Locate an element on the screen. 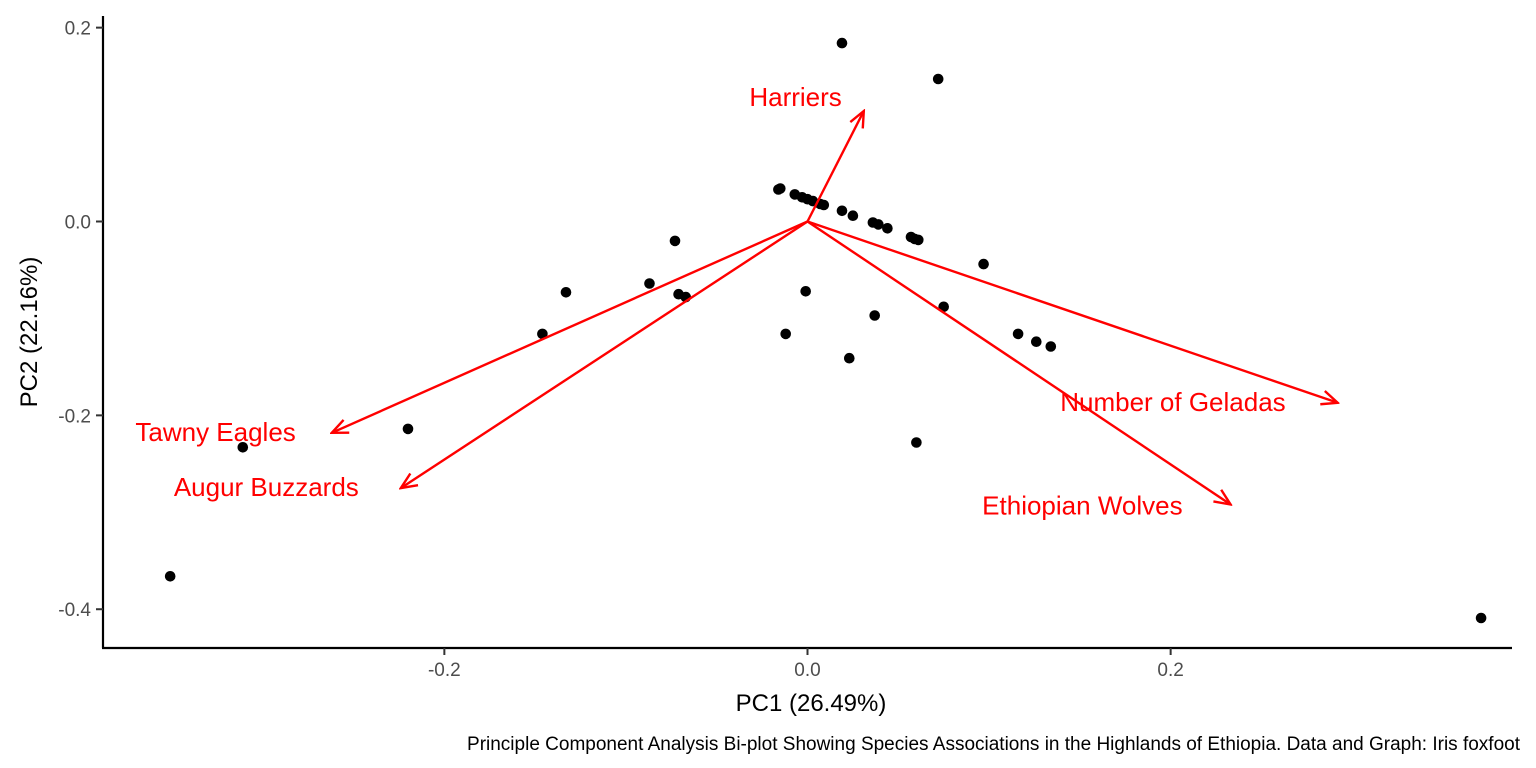 The image size is (1536, 768). vector-tawny-eagles is located at coordinates (570, 326).